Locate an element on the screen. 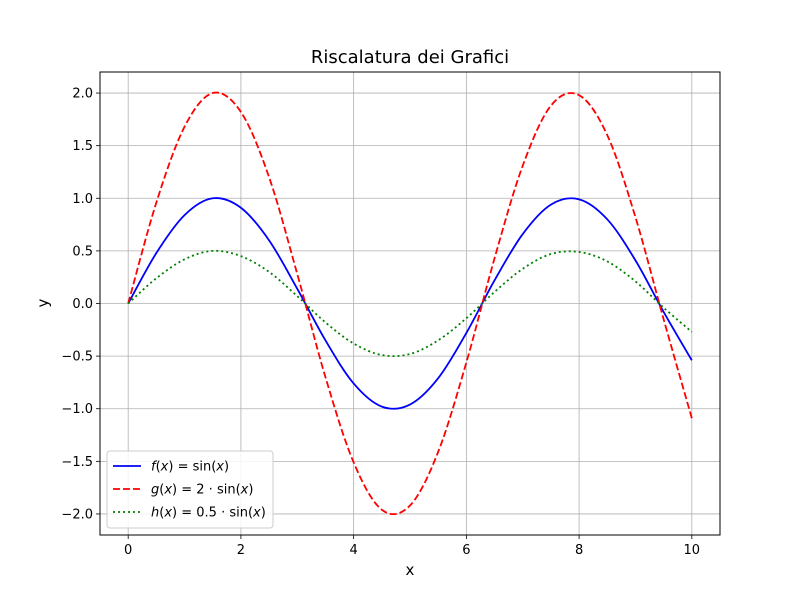  x-tick-label: 6 is located at coordinates (466, 550).